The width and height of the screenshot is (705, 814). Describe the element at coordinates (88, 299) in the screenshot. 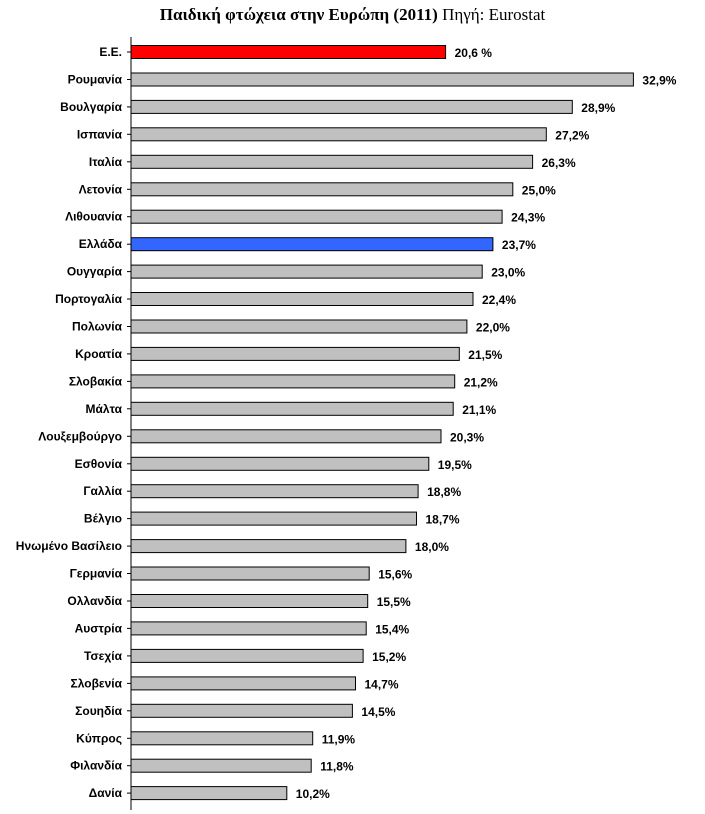

I see `category-label: Πορτογαλία` at that location.